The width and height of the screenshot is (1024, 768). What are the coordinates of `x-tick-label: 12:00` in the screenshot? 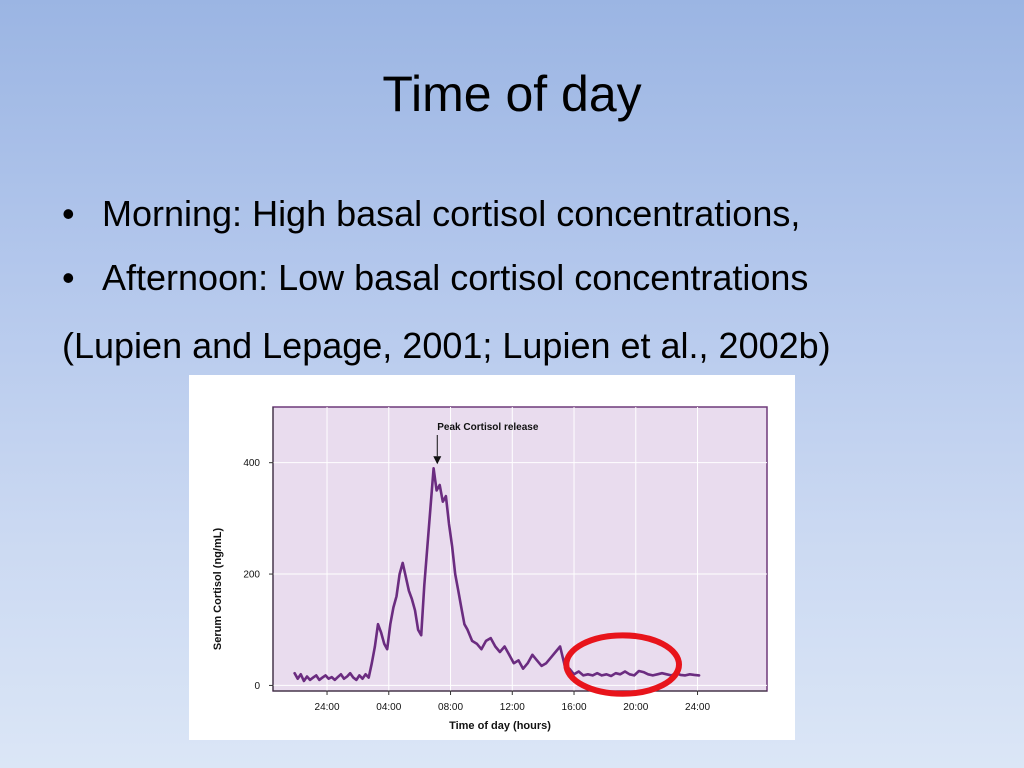 It's located at (512, 707).